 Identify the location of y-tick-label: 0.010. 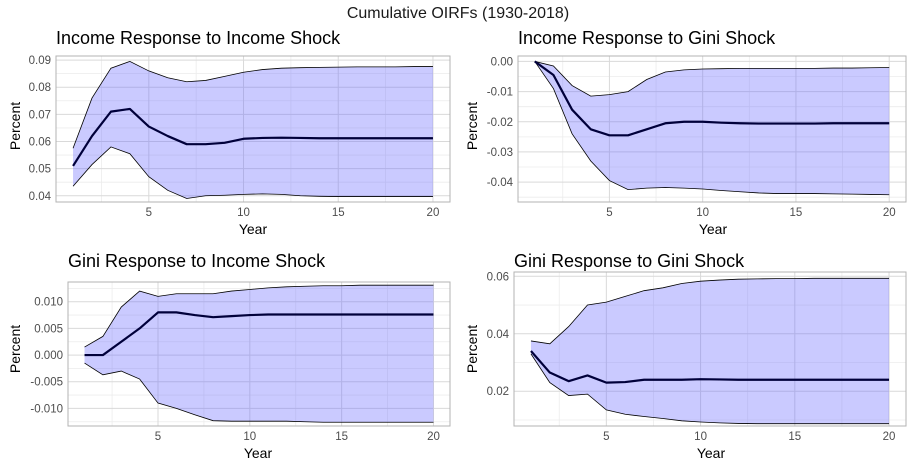
(48, 303).